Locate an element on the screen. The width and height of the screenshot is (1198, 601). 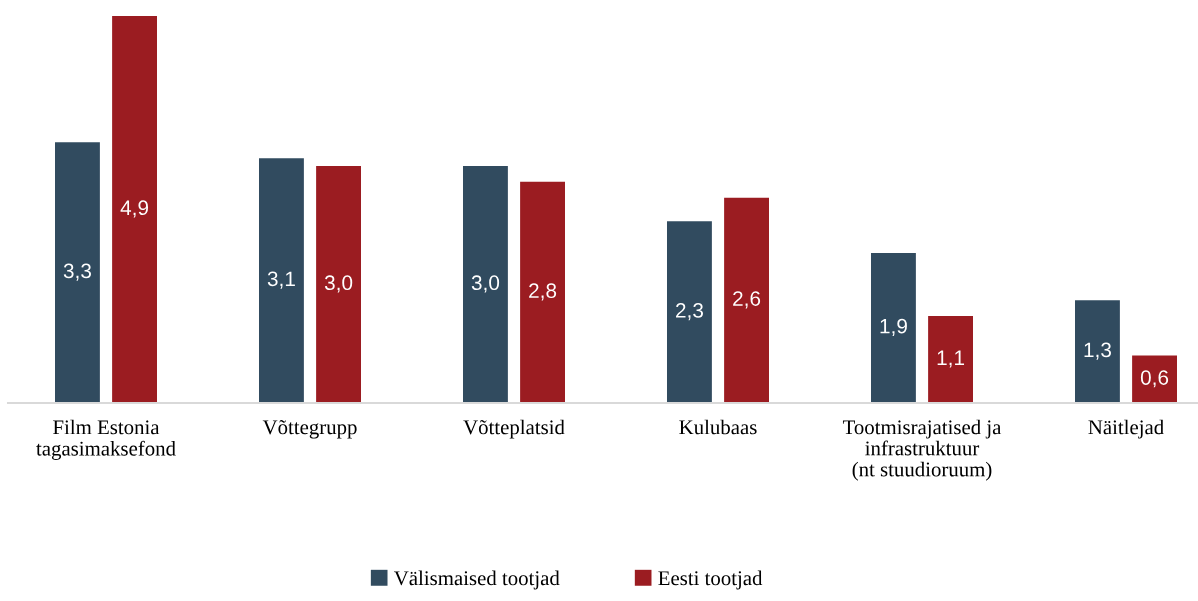
data-label: 2,3 is located at coordinates (690, 312).